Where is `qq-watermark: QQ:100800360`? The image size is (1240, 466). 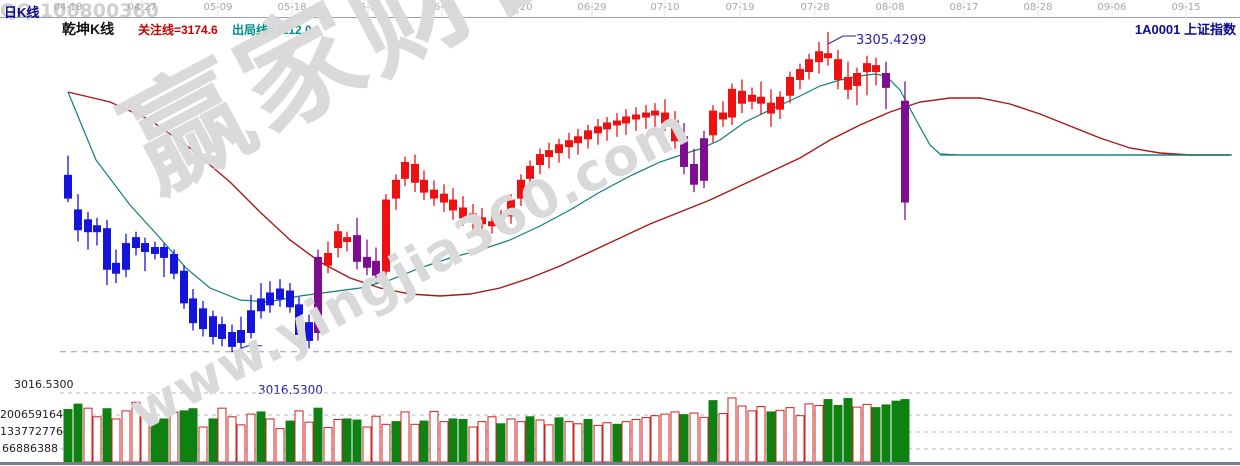 qq-watermark: QQ:100800360 is located at coordinates (79, 11).